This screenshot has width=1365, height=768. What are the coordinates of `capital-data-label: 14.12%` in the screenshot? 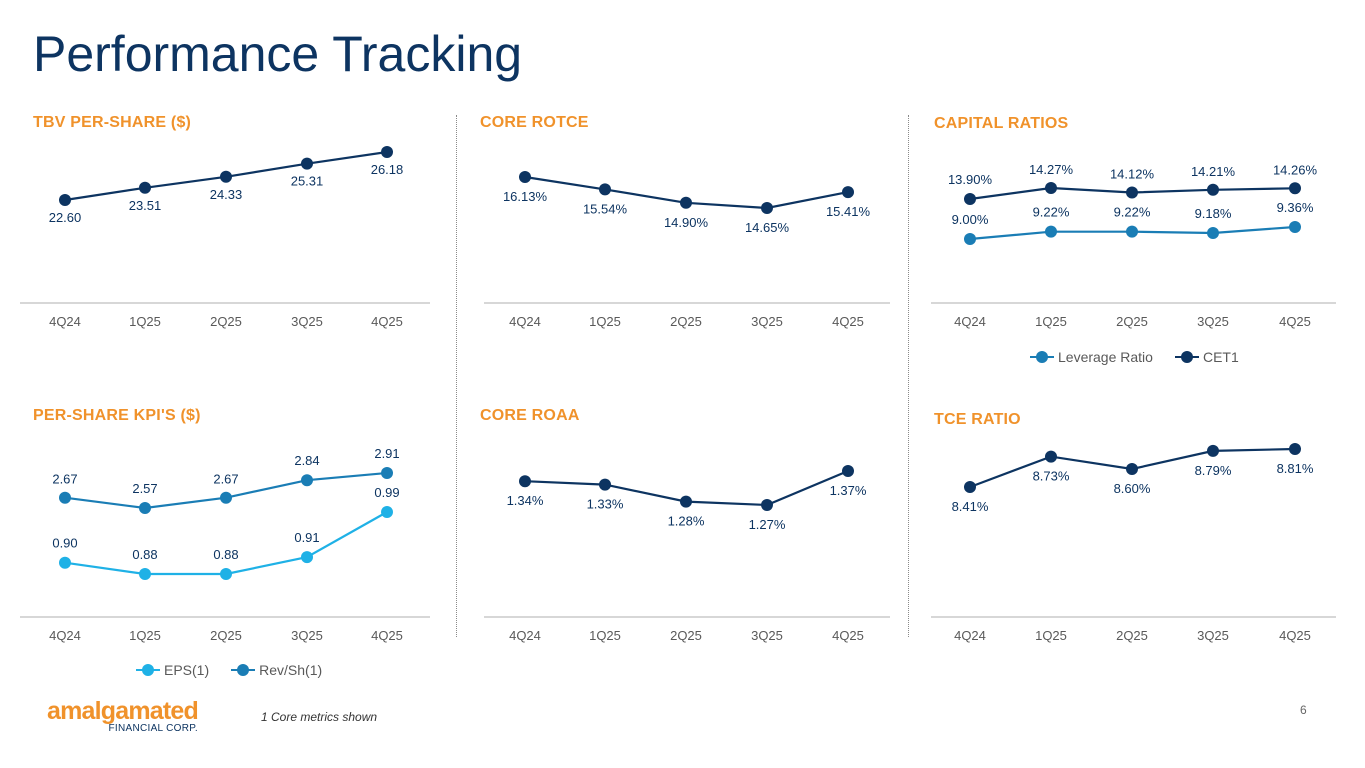 It's located at (1132, 174).